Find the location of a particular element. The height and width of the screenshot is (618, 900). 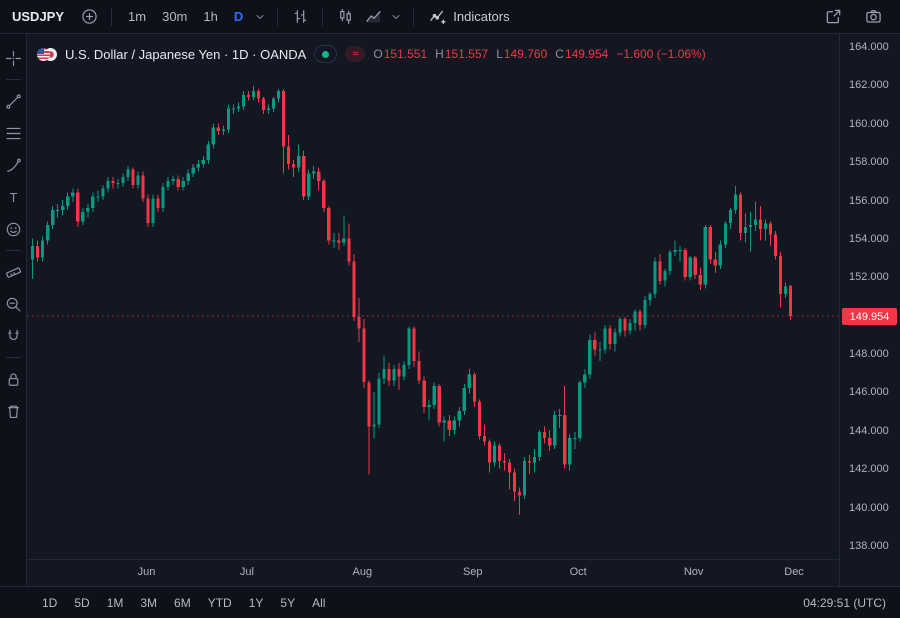

price-tick: 148.000 is located at coordinates (869, 354).